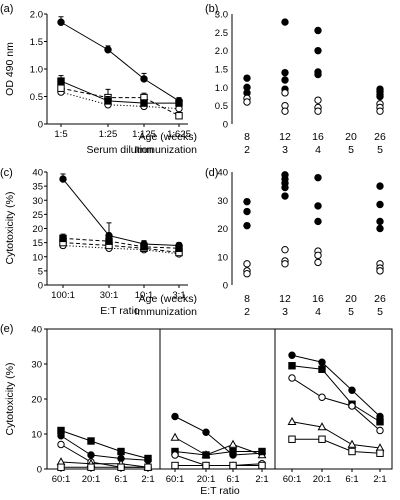  What do you see at coordinates (222, 257) in the screenshot?
I see `panel-d-y-tick-label: 10` at bounding box center [222, 257].